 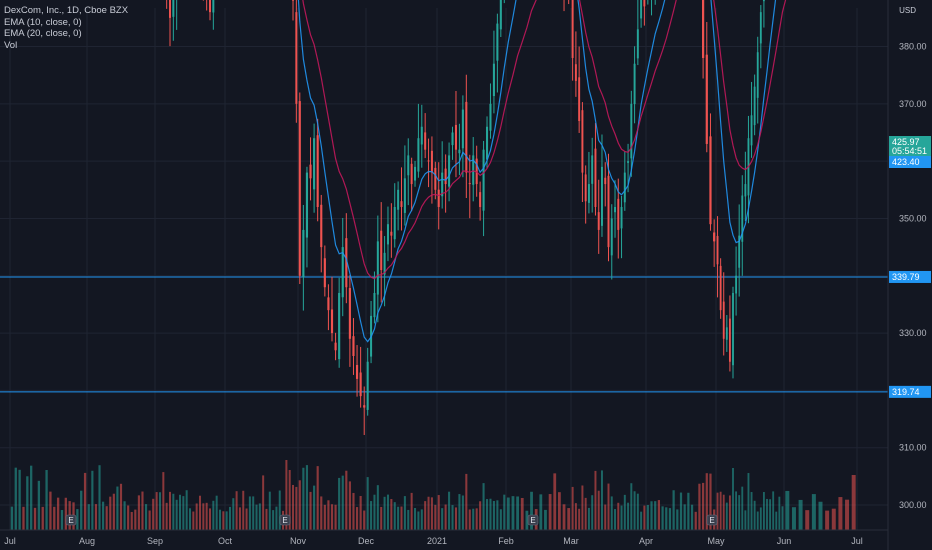 I want to click on x-tick-label: Sep, so click(x=155, y=541).